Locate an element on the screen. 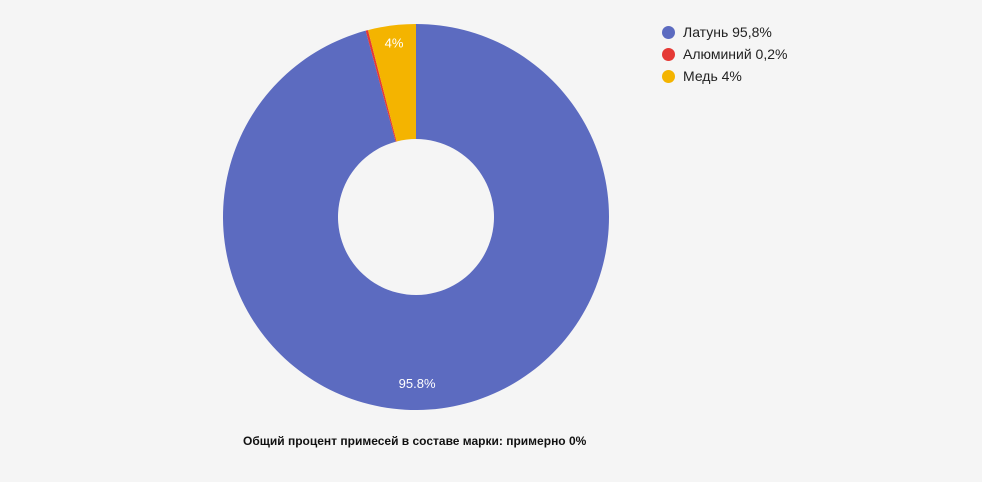  legend-item-copper: Медь 4% is located at coordinates (724, 76).